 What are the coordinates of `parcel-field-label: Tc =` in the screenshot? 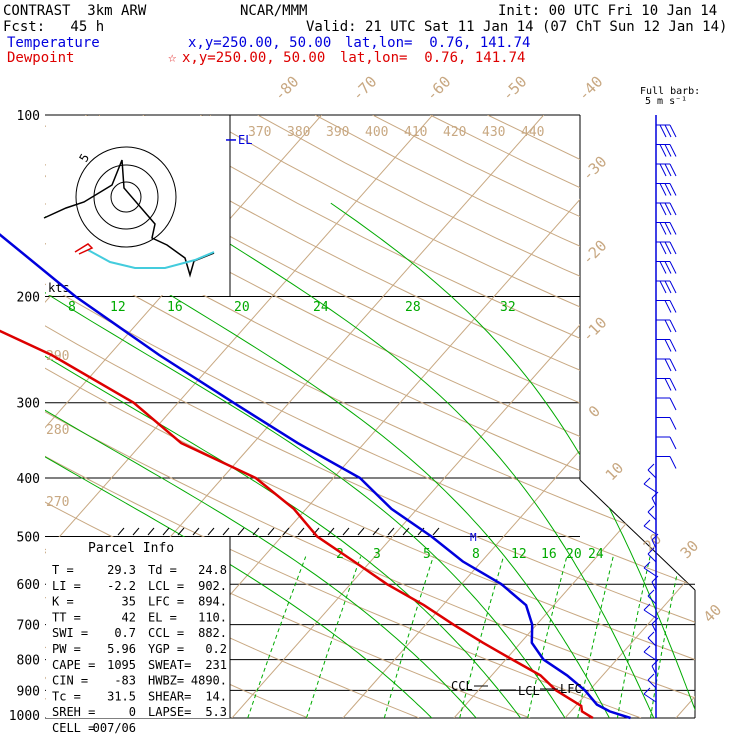 It's located at (66, 696).